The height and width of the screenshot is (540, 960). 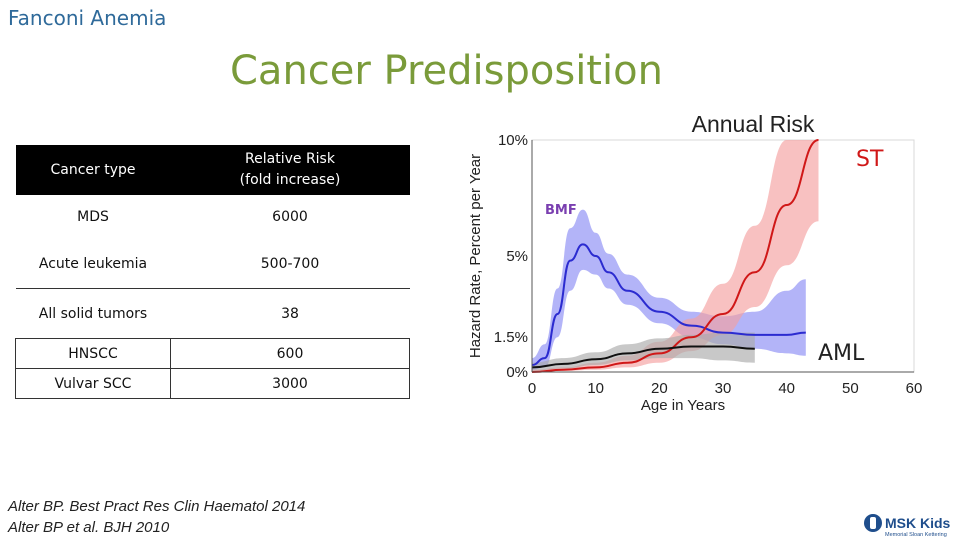 I want to click on citation-2: Alter BP et al. BJH 2010, so click(x=89, y=527).